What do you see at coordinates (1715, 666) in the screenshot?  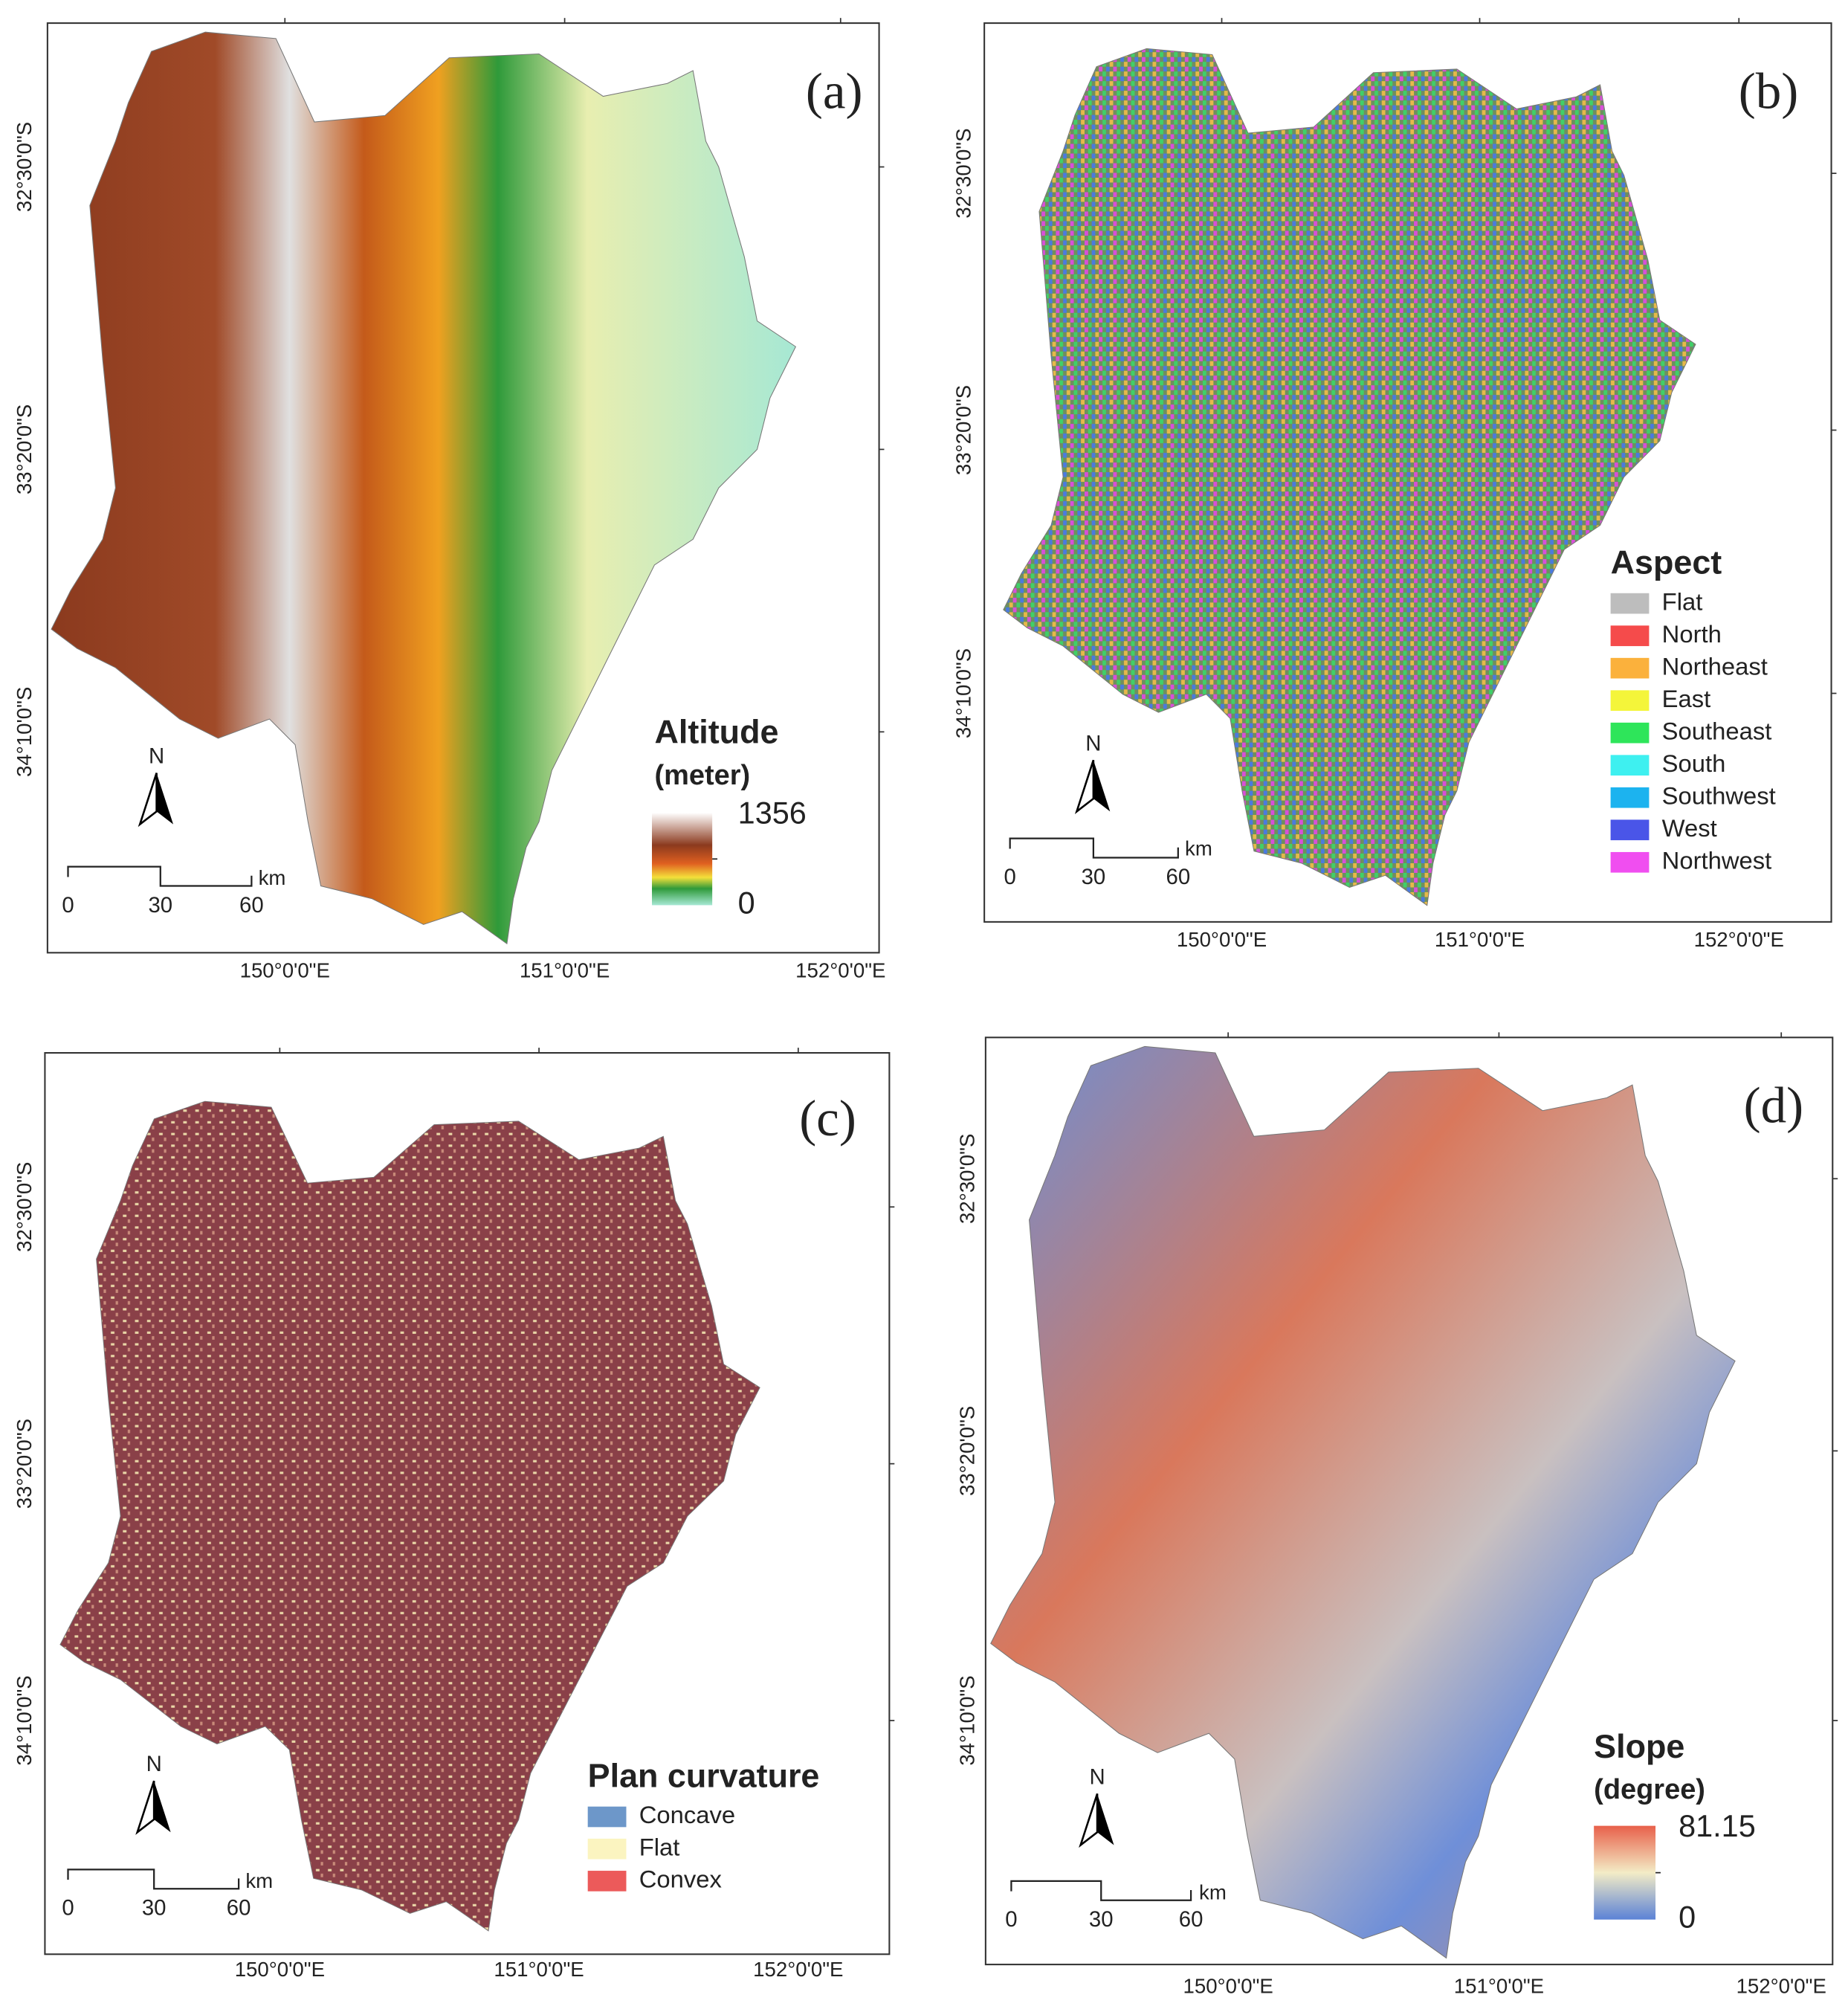 I see `legend-label: Northeast` at bounding box center [1715, 666].